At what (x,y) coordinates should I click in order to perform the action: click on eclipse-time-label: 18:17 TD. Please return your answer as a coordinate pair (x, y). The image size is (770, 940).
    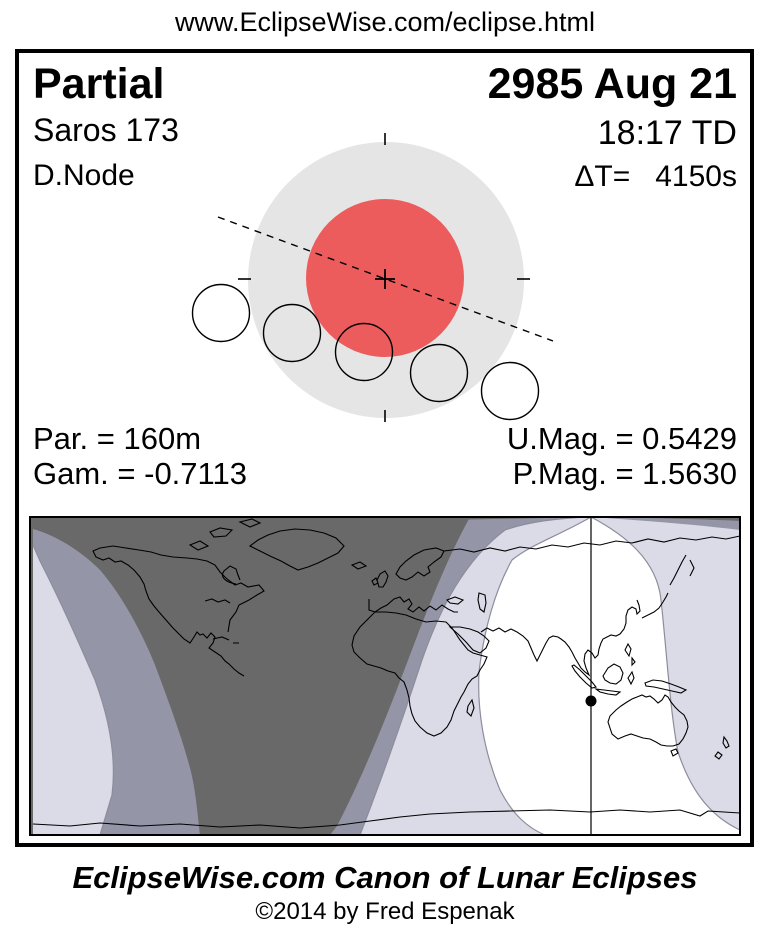
    Looking at the image, I should click on (667, 133).